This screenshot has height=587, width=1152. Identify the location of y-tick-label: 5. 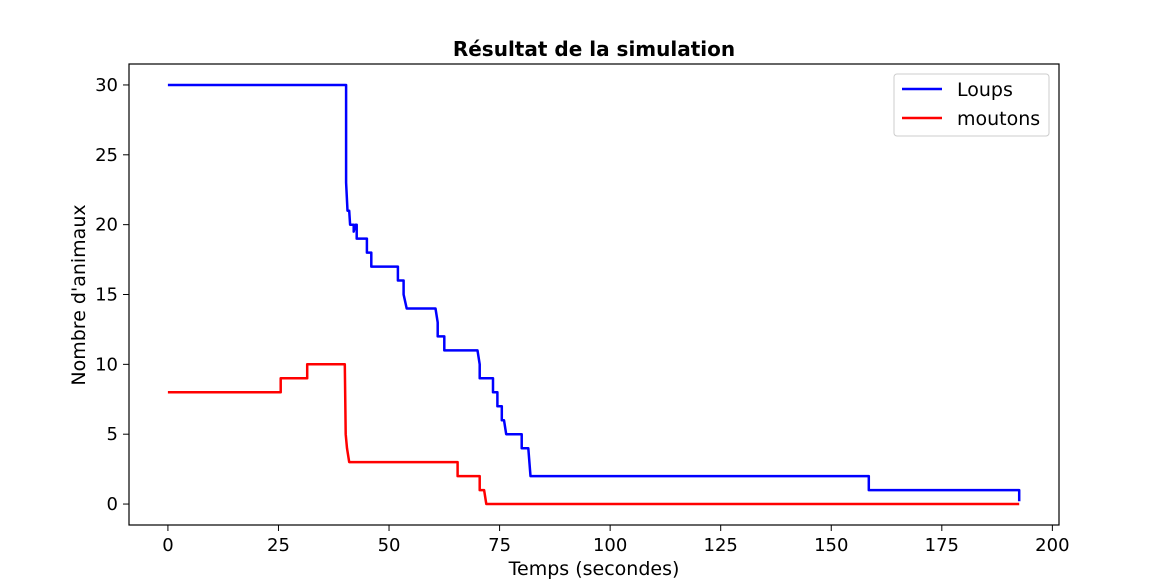
(112, 434).